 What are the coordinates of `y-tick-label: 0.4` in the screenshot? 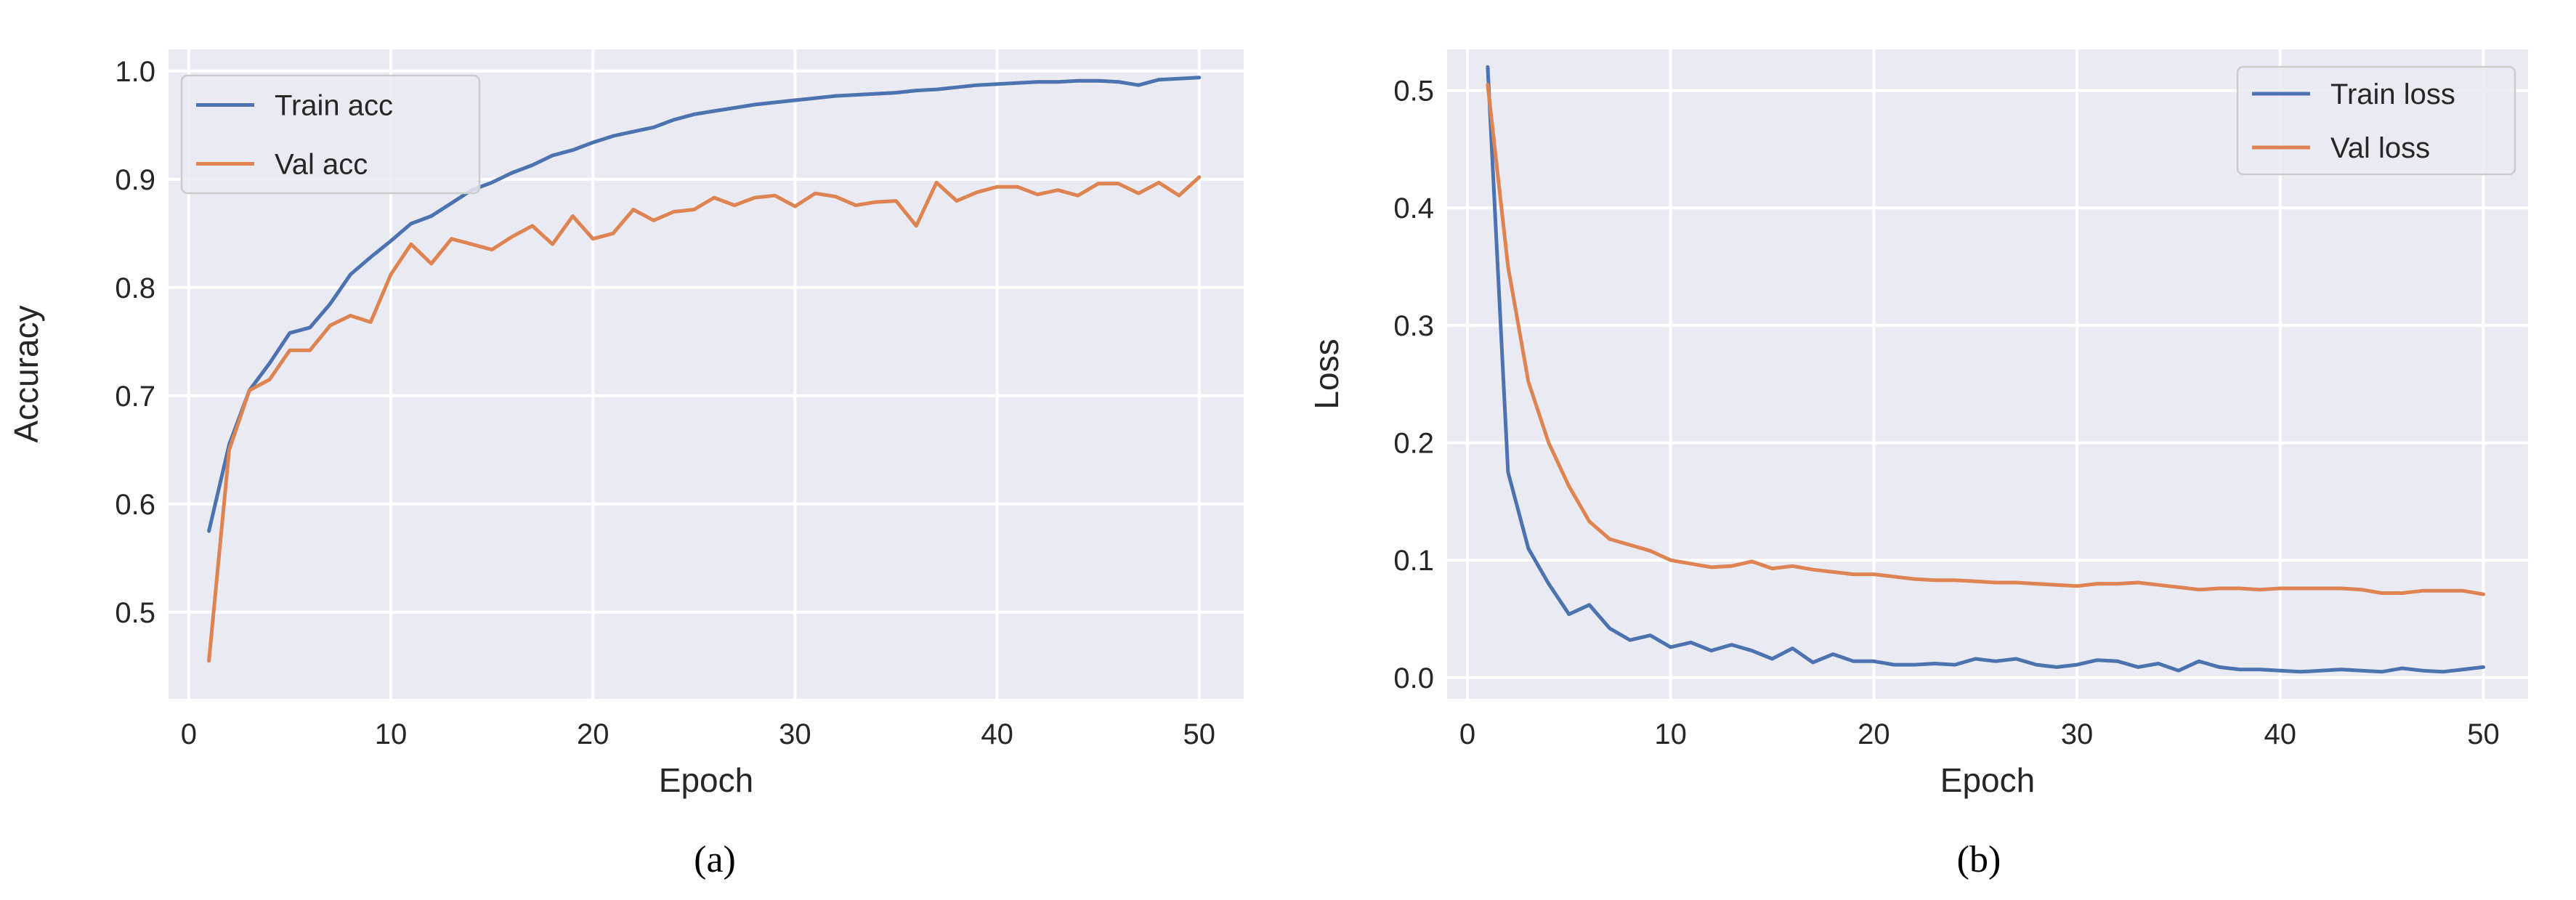 It's located at (1413, 208).